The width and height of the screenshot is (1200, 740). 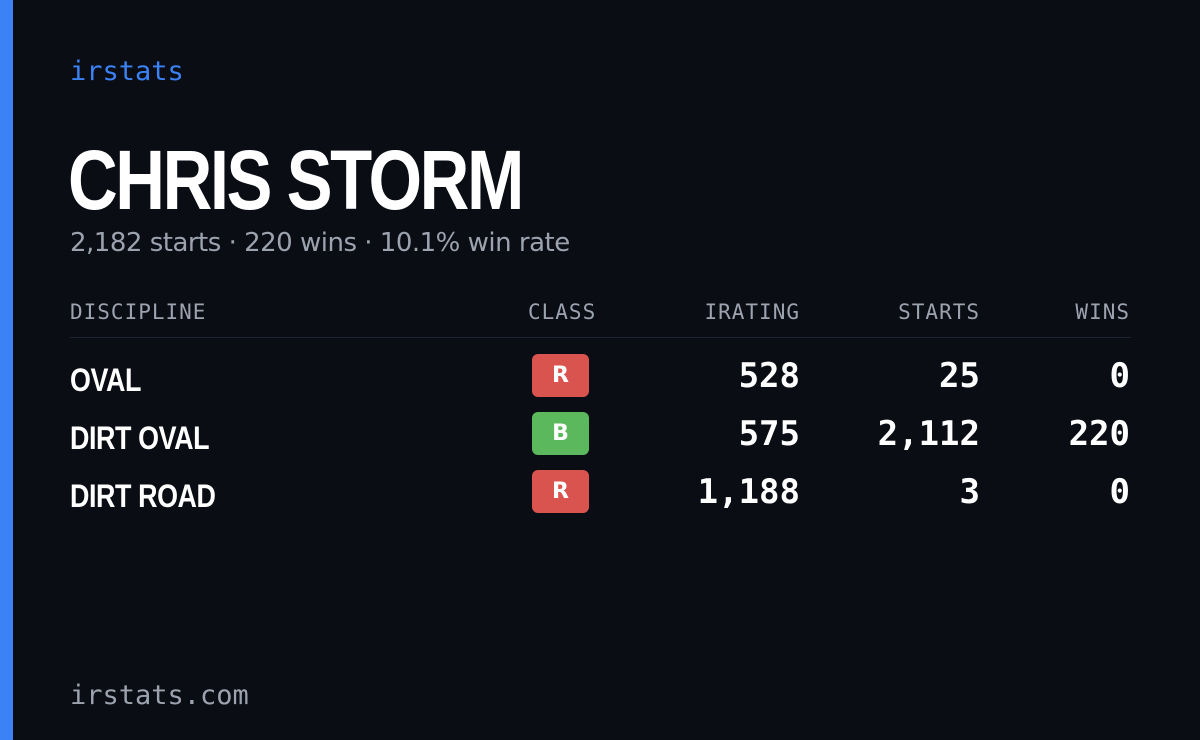 I want to click on discipline-name: OVAL, so click(x=105, y=380).